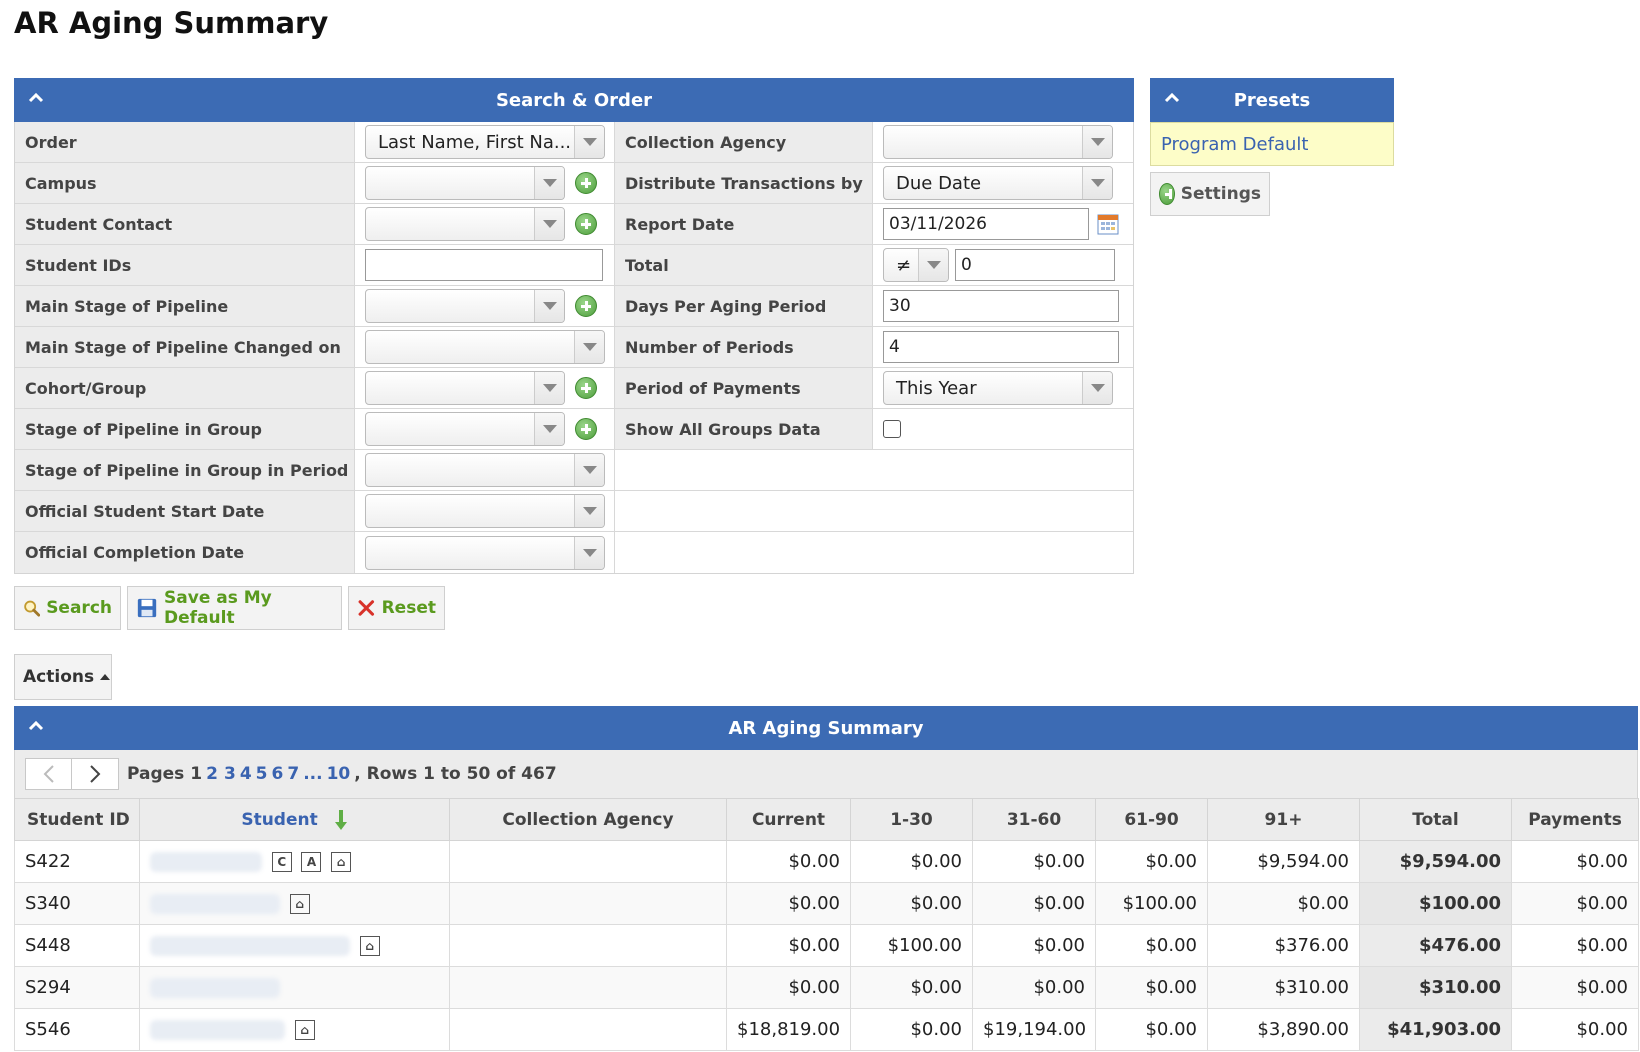  I want to click on chevron-left-icon, so click(48, 774).